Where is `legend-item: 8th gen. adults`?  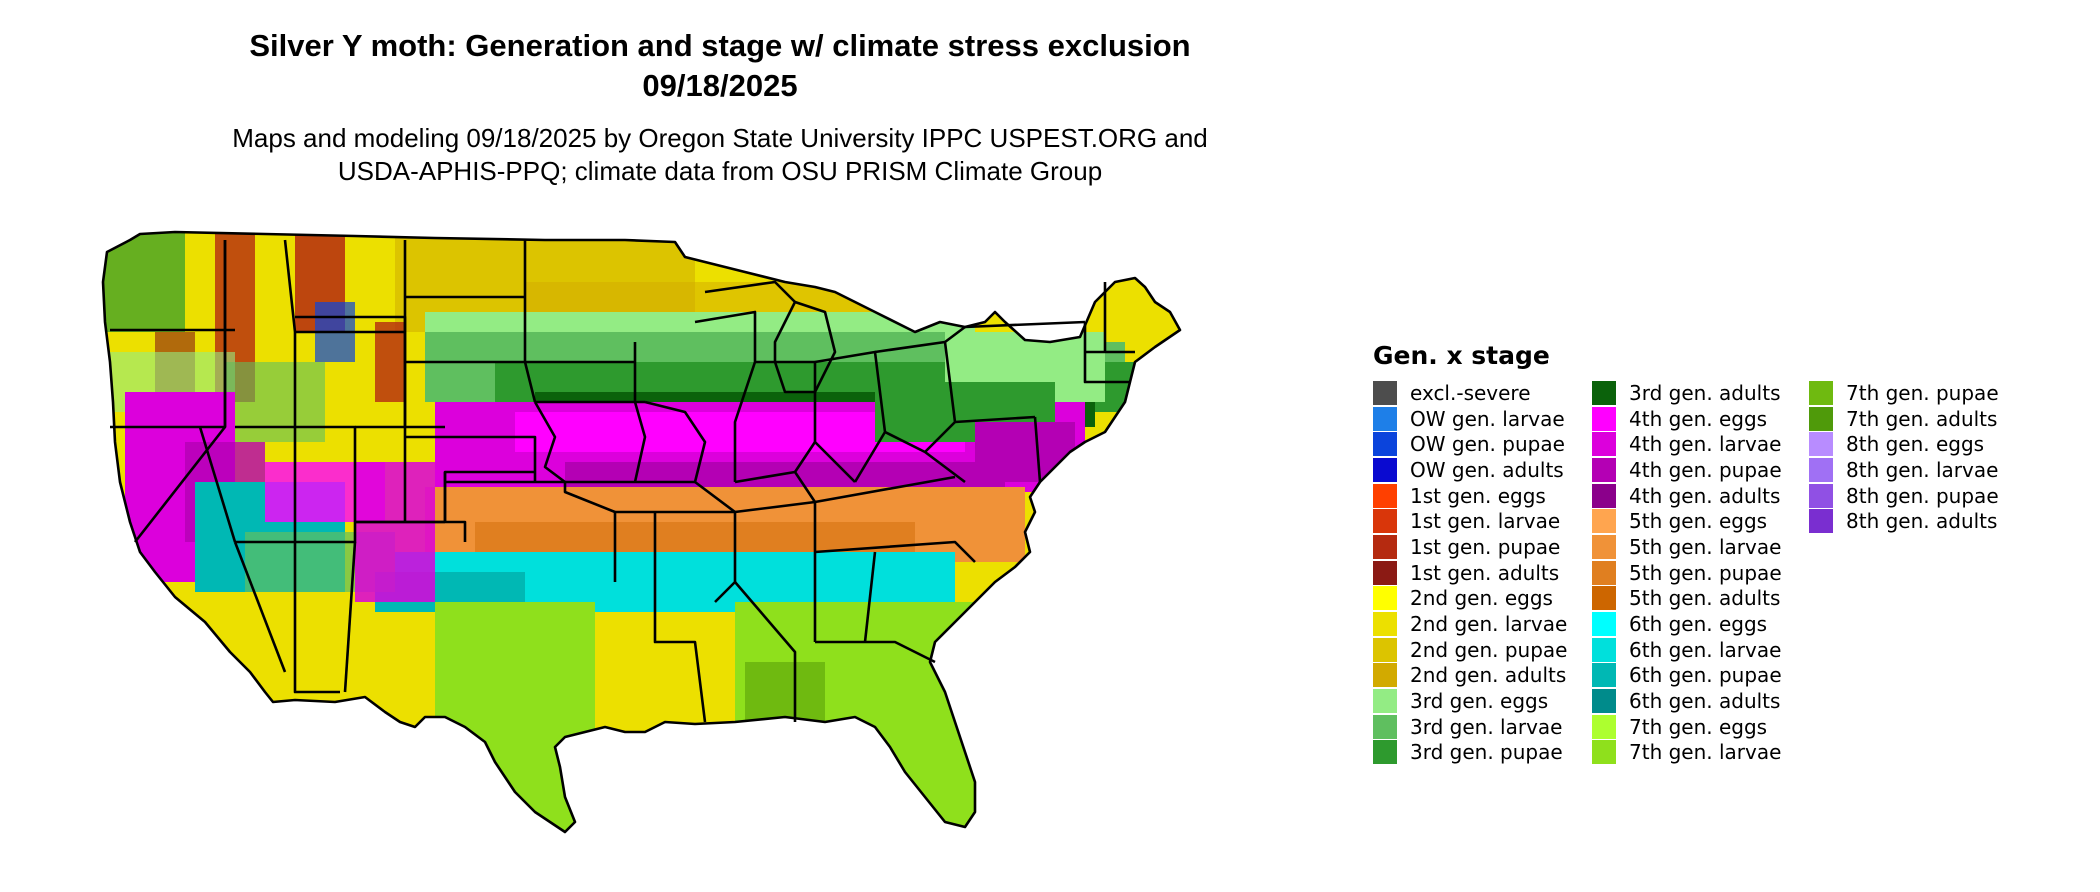 legend-item: 8th gen. adults is located at coordinates (1904, 521).